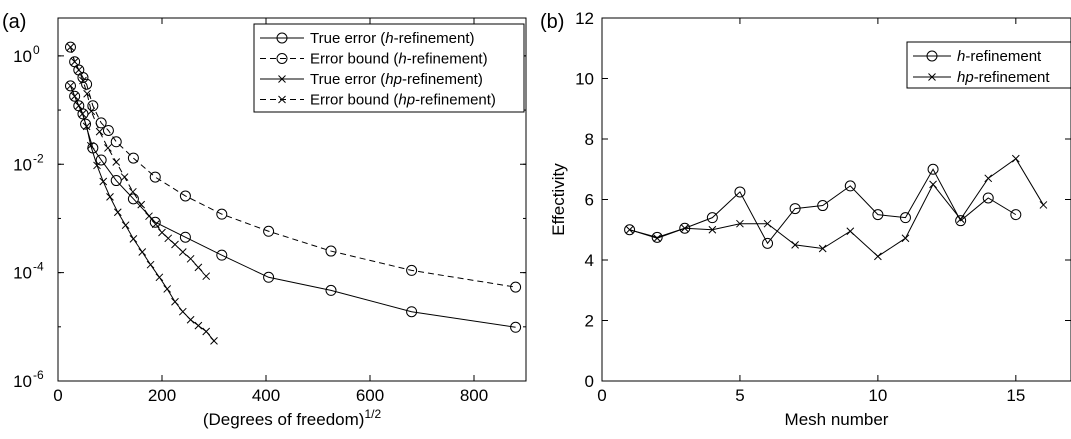  I want to click on panel-label: (b), so click(552, 22).